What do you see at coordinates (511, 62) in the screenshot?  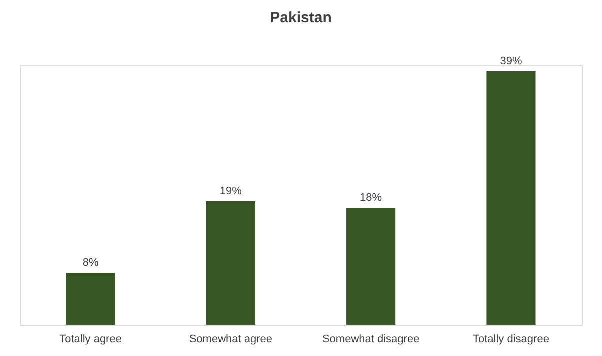 I see `data-label: 39%` at bounding box center [511, 62].